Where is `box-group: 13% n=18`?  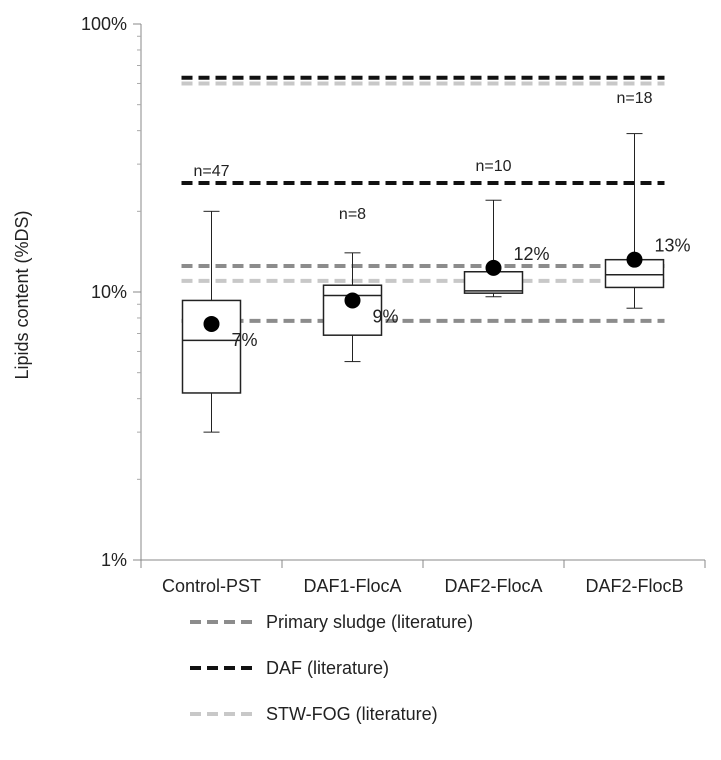 box-group: 13% n=18 is located at coordinates (647, 199).